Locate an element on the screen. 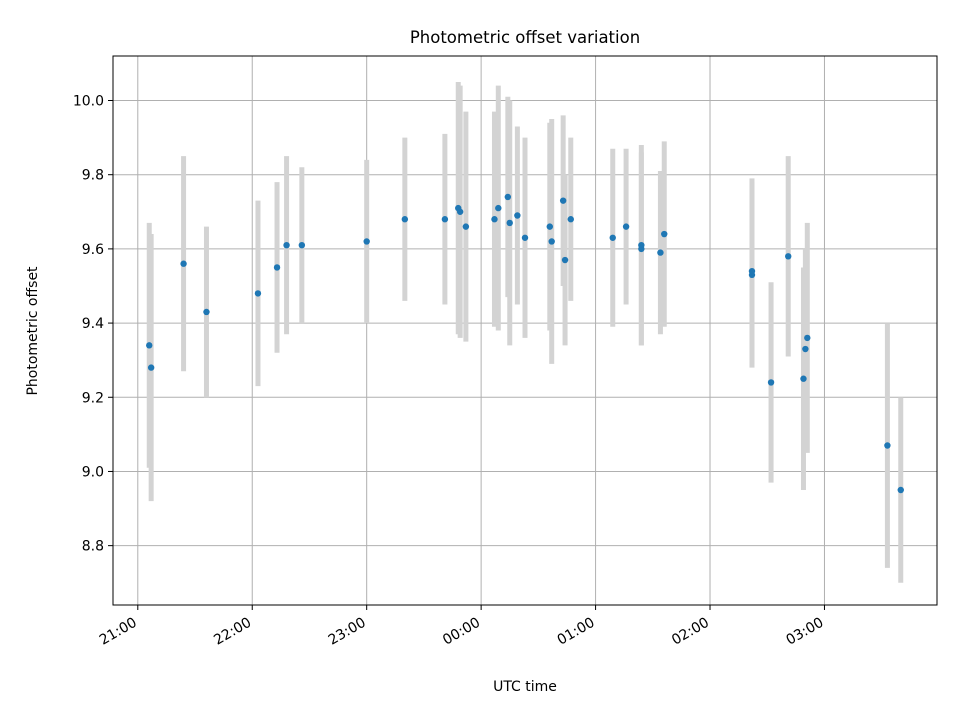 This screenshot has height=720, width=960. y-axis-ticks: 8.8 9.0 9.2 9.4 9.6 9.8 10.0 is located at coordinates (93, 324).